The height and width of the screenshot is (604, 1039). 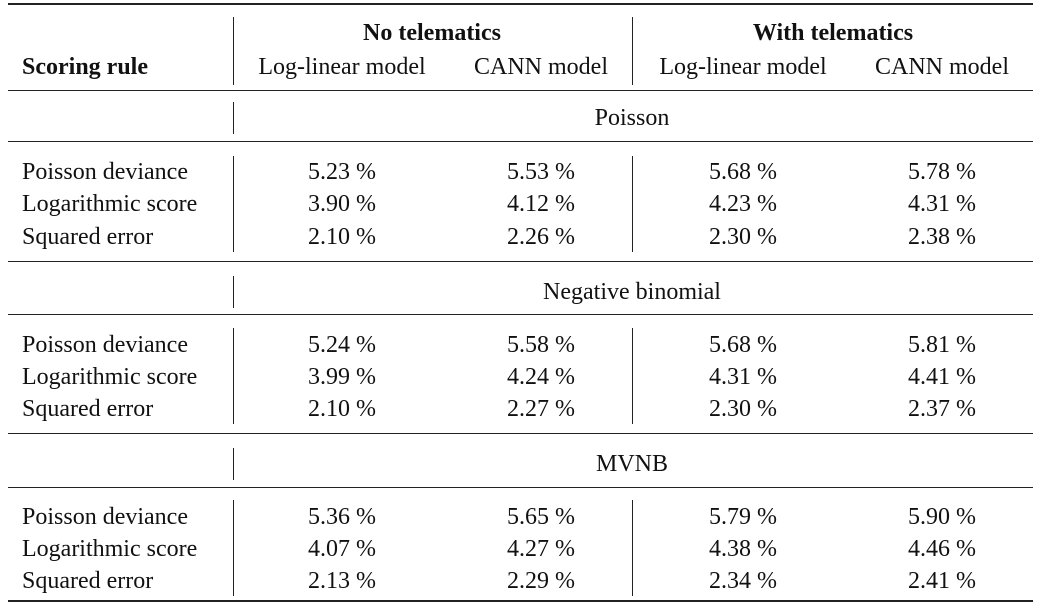 What do you see at coordinates (234, 51) in the screenshot?
I see `header-divider-left` at bounding box center [234, 51].